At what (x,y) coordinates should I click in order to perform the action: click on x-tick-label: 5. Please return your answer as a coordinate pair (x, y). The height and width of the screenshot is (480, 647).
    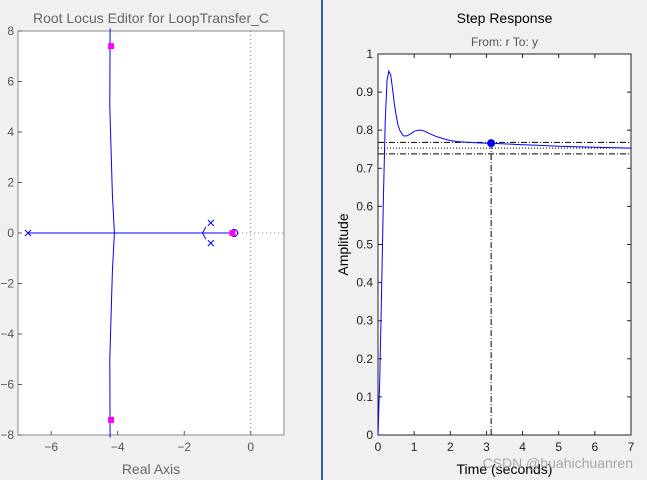
    Looking at the image, I should click on (558, 447).